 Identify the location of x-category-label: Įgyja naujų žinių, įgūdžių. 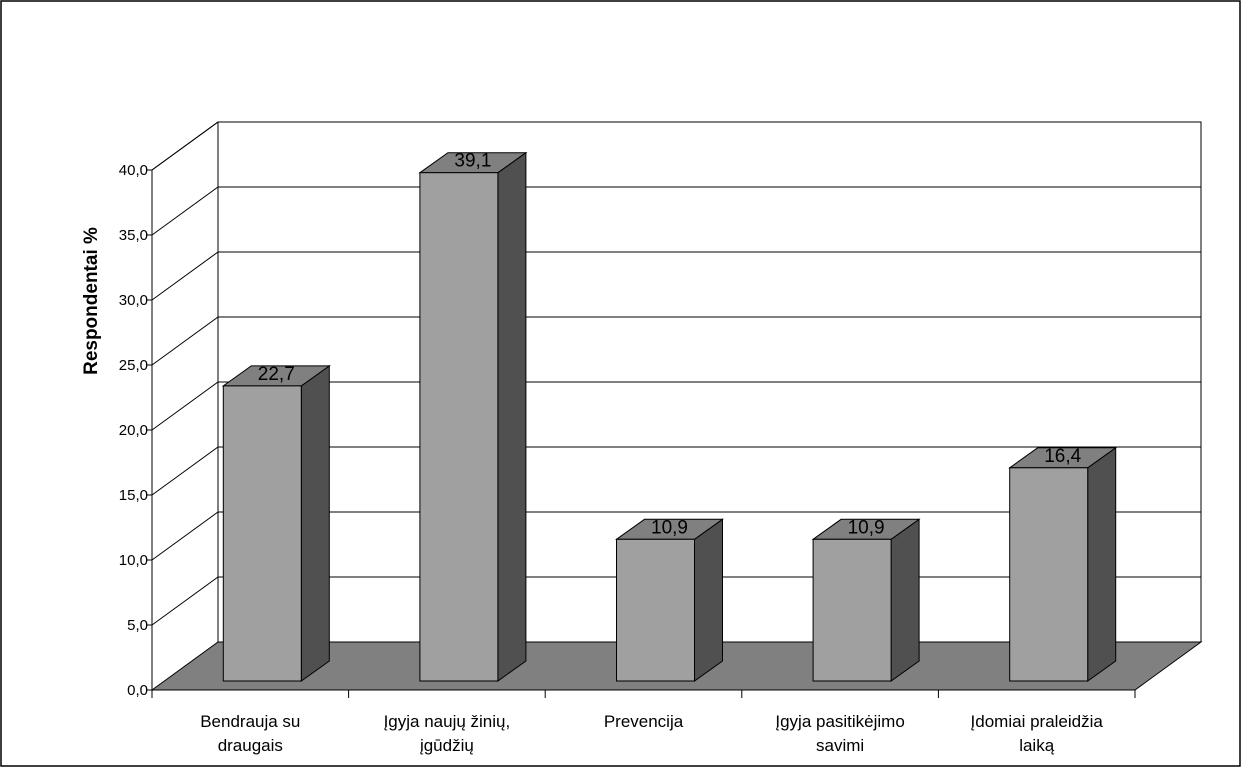
(447, 733).